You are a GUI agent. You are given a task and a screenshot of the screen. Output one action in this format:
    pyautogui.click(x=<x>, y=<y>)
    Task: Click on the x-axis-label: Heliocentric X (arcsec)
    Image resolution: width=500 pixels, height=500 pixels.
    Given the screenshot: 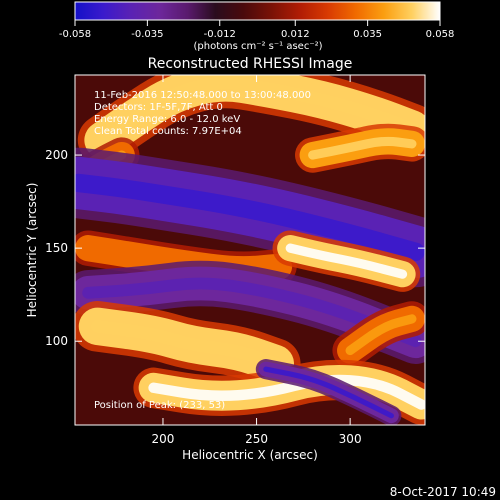 What is the action you would take?
    pyautogui.click(x=250, y=455)
    